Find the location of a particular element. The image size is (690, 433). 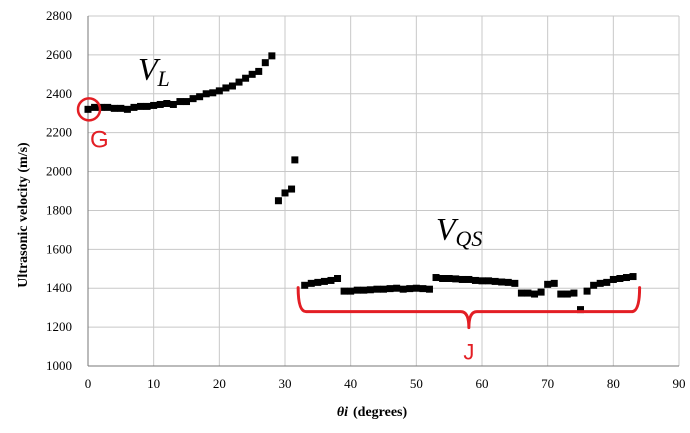

x-axis-title-main: θ is located at coordinates (341, 412).